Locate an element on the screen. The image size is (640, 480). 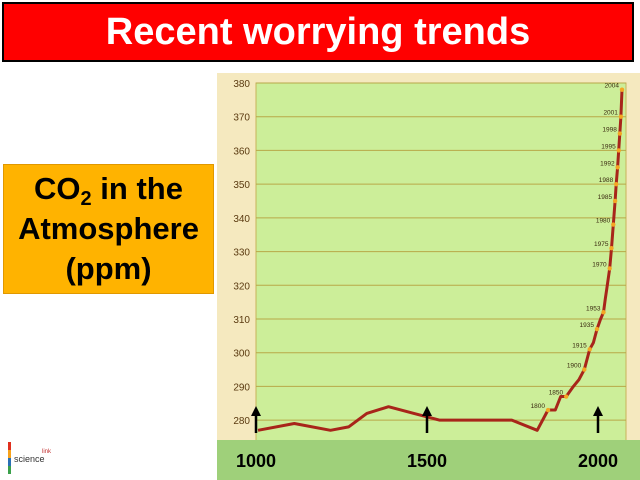
x-label-1500: 1500 is located at coordinates (427, 461).